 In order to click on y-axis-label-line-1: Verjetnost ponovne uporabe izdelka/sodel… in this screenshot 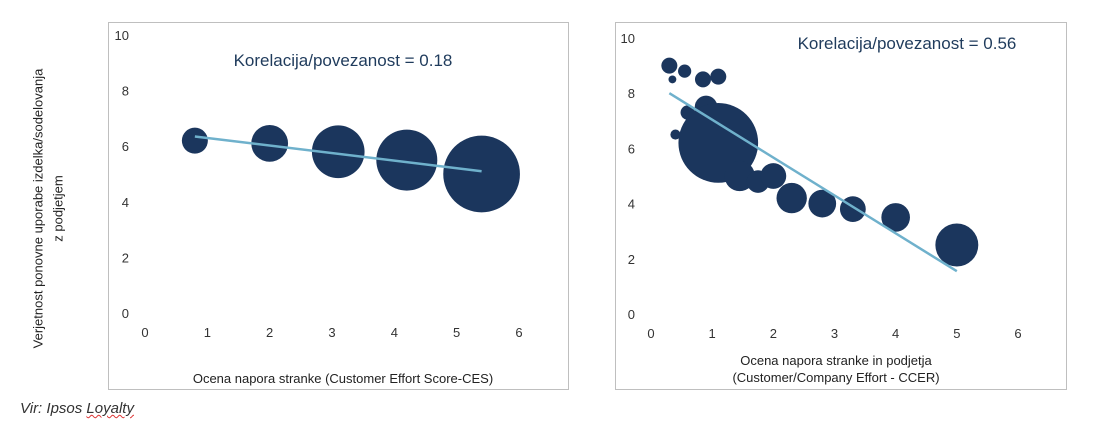, I will do `click(38, 208)`.